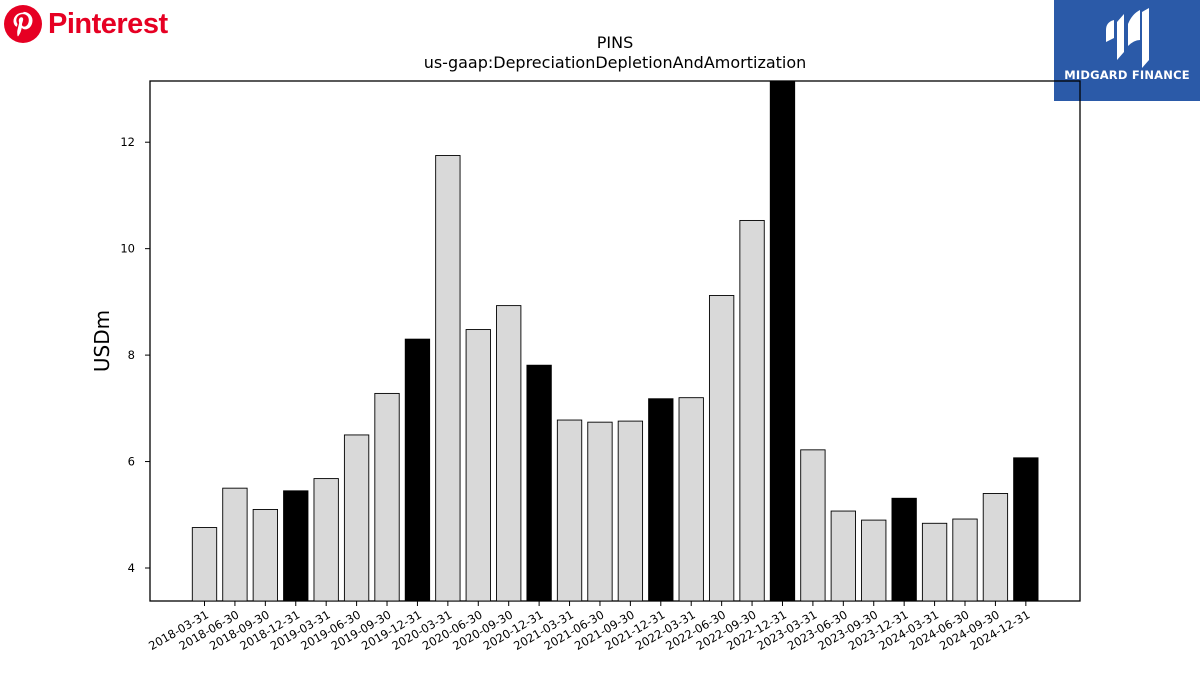  What do you see at coordinates (1127, 38) in the screenshot?
I see `midgard-logo-icon` at bounding box center [1127, 38].